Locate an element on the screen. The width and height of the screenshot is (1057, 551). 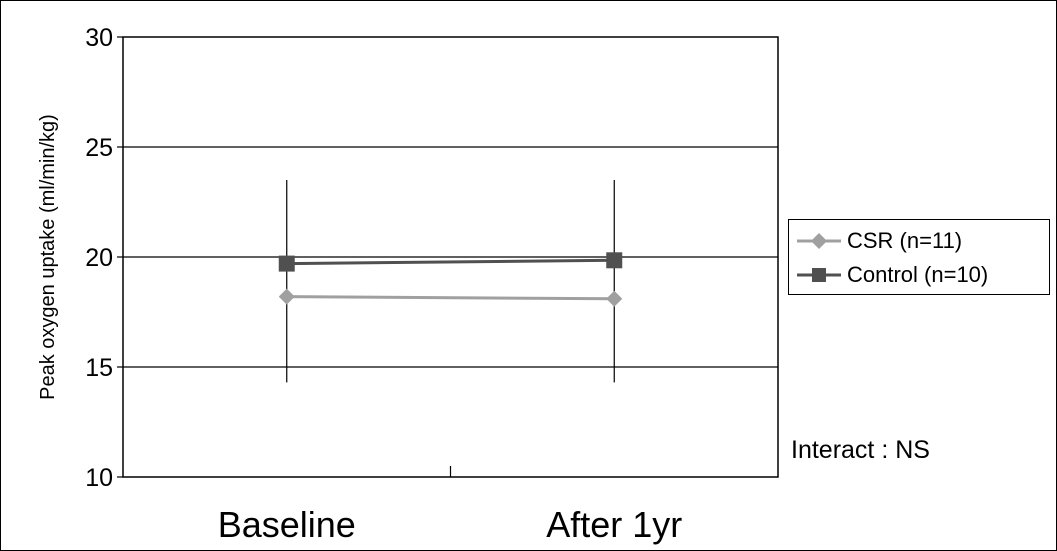
x-tick-label: After 1yr is located at coordinates (614, 524).